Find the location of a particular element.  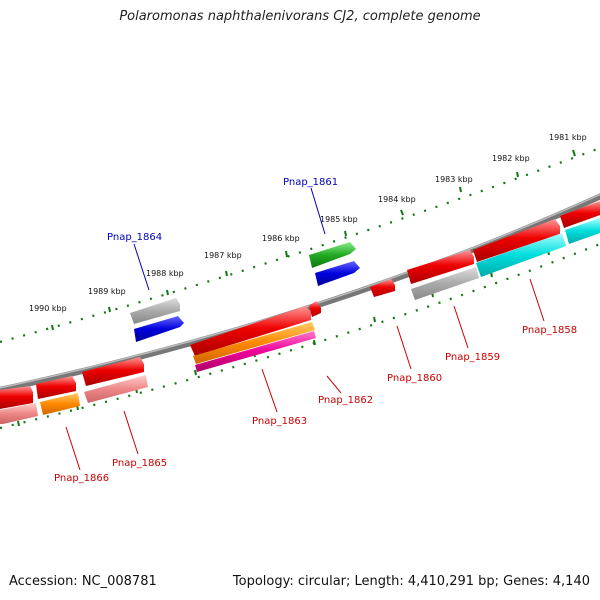

gene-label: Pnap_1866 is located at coordinates (81, 478).